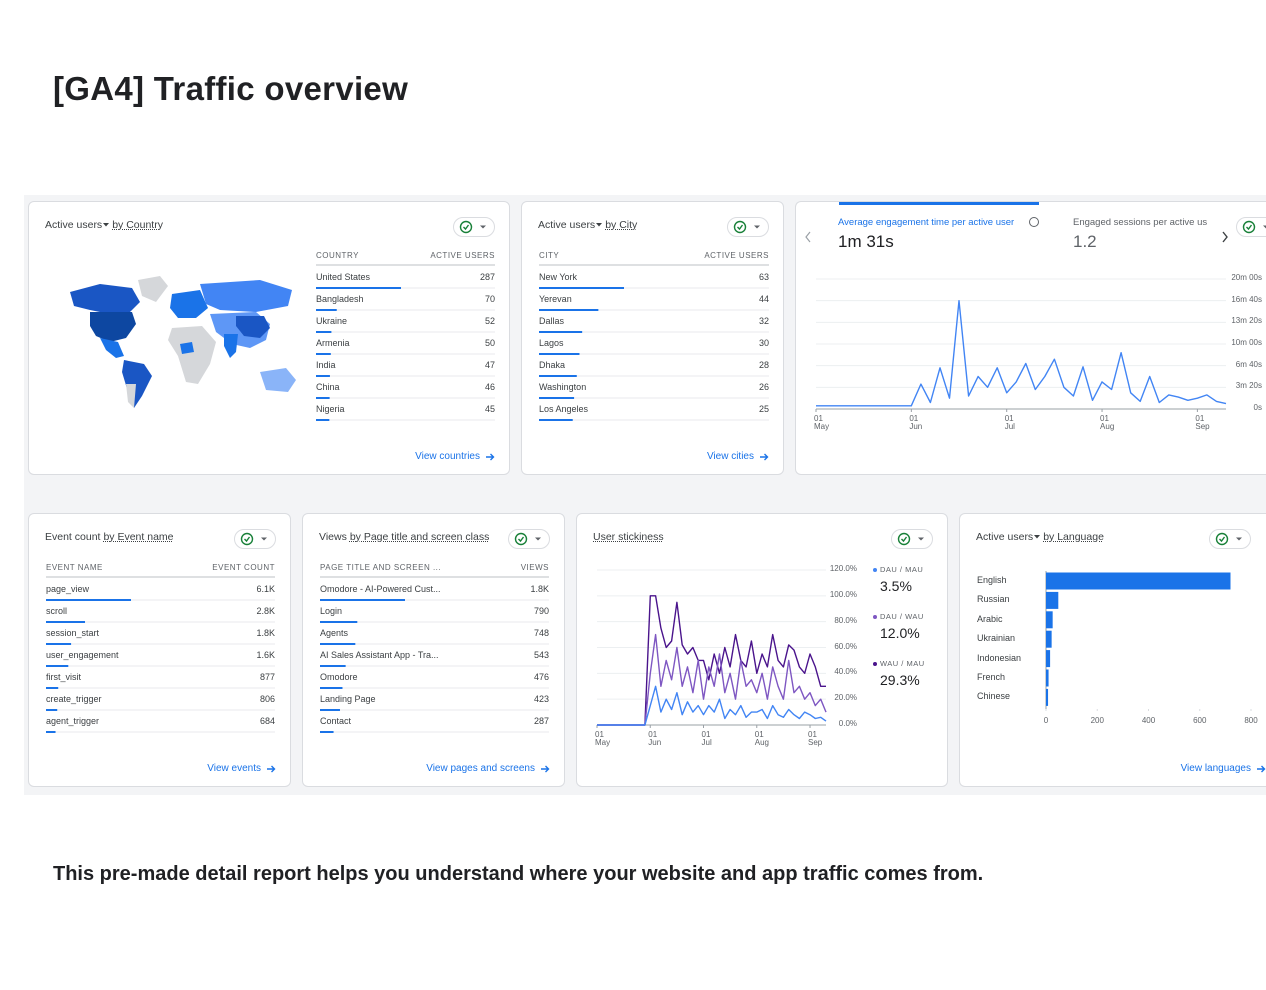  What do you see at coordinates (866, 241) in the screenshot?
I see `metric-value: 1m 31s` at bounding box center [866, 241].